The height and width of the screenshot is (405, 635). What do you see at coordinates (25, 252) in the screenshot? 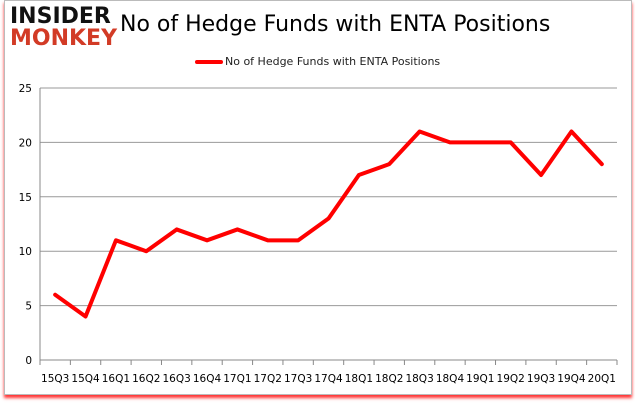
I see `y-tick-label: 10` at bounding box center [25, 252].